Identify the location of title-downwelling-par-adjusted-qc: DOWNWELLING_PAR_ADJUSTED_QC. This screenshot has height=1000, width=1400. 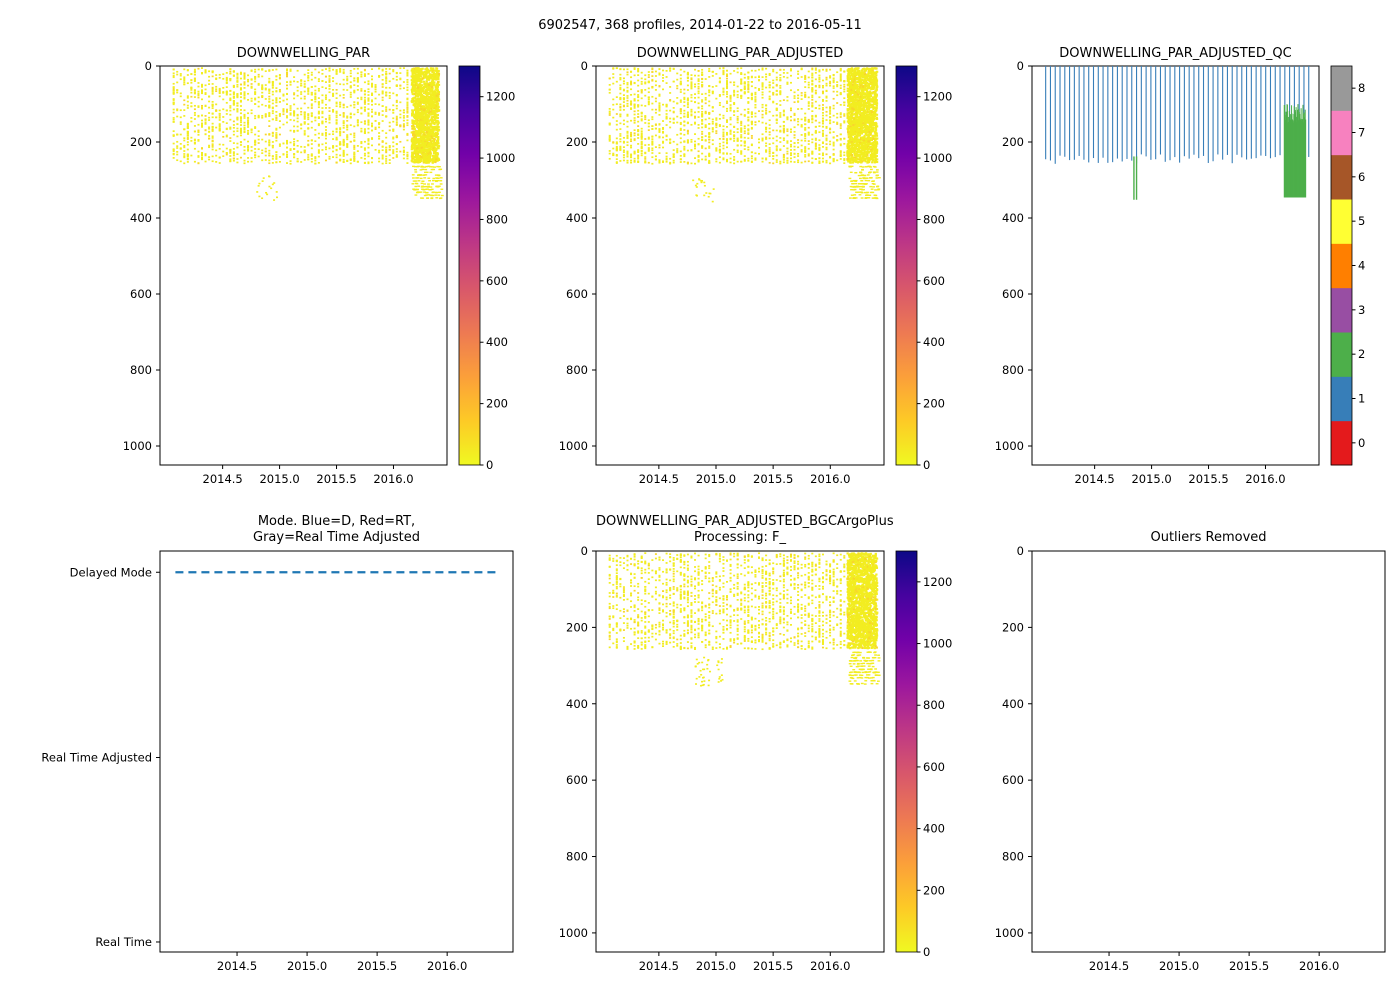
(1175, 53).